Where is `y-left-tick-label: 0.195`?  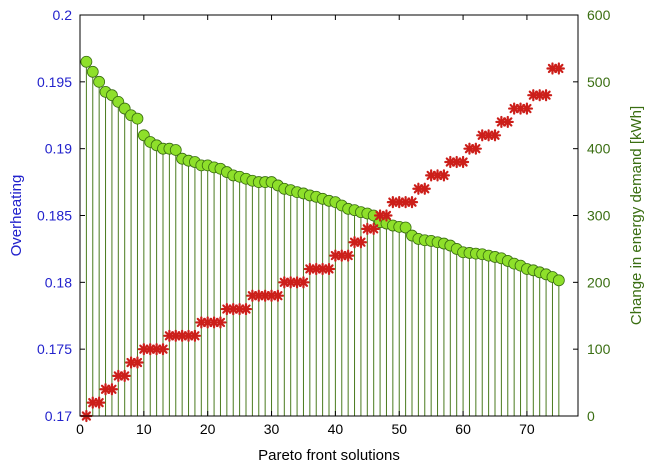
y-left-tick-label: 0.195 is located at coordinates (54, 82).